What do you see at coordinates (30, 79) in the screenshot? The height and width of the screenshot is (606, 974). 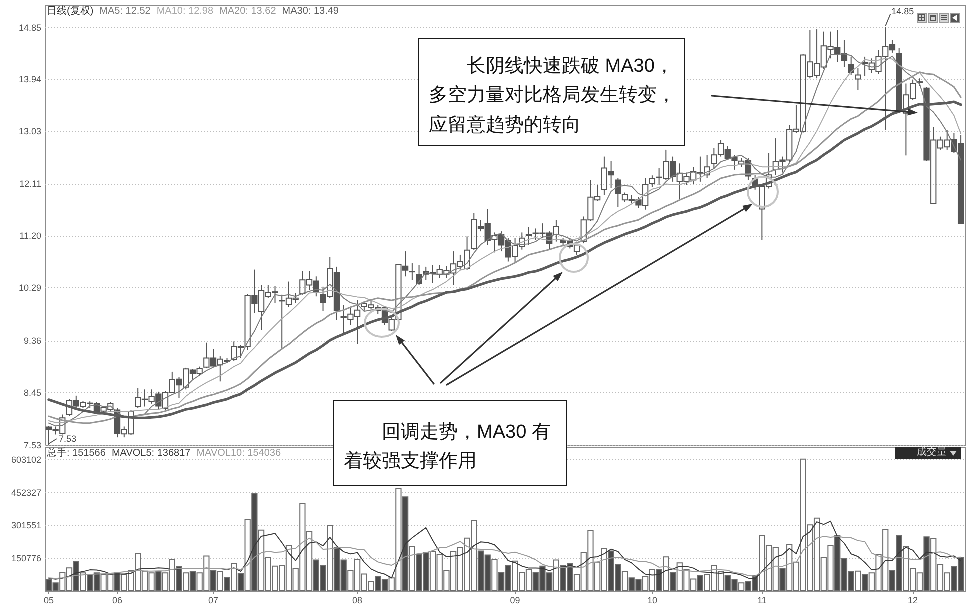 I see `y-tick-label: 13.94` at bounding box center [30, 79].